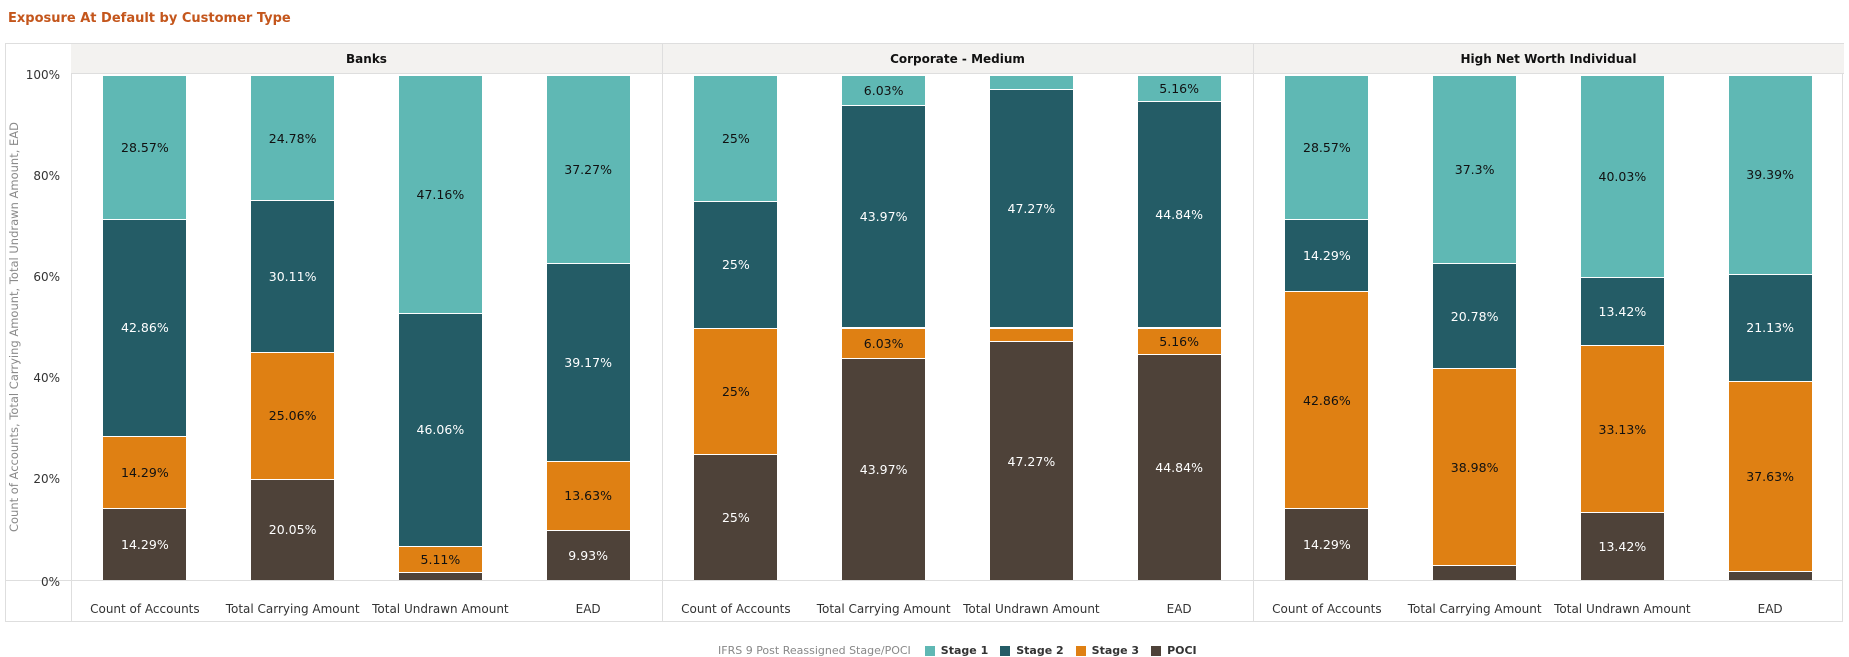  I want to click on y-tick-label: 40%, so click(46, 378).